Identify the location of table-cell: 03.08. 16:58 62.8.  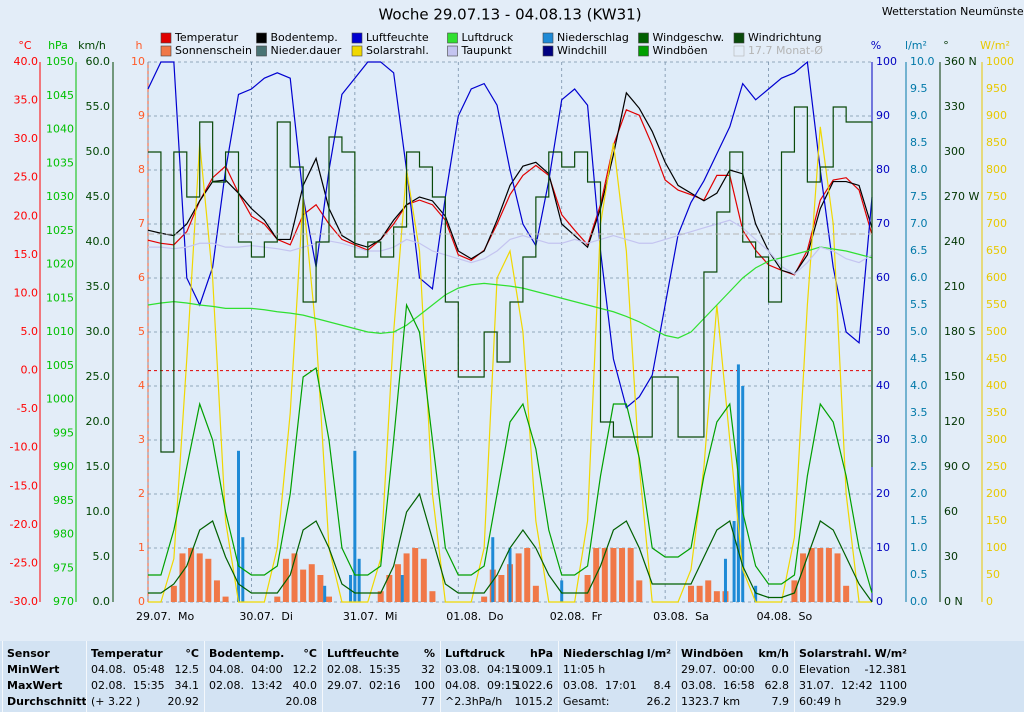
(735, 687).